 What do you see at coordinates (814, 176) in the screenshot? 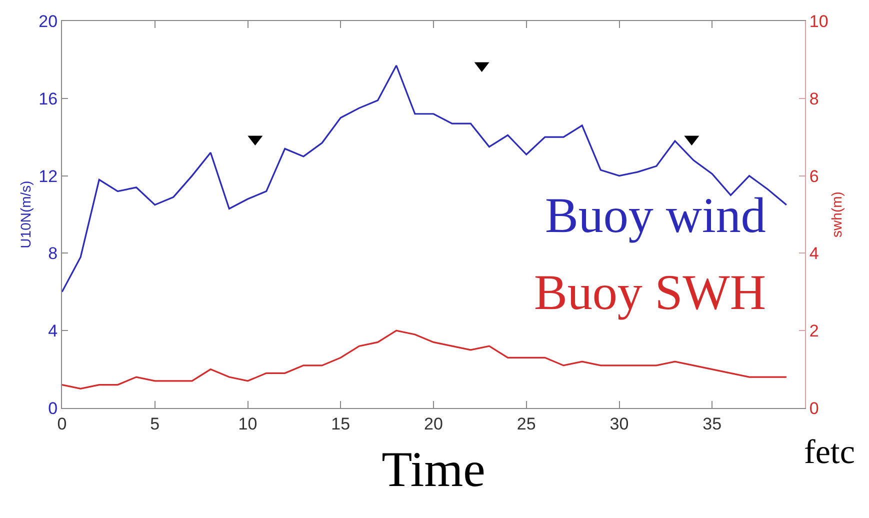
I see `y2-tick-label: 6` at bounding box center [814, 176].